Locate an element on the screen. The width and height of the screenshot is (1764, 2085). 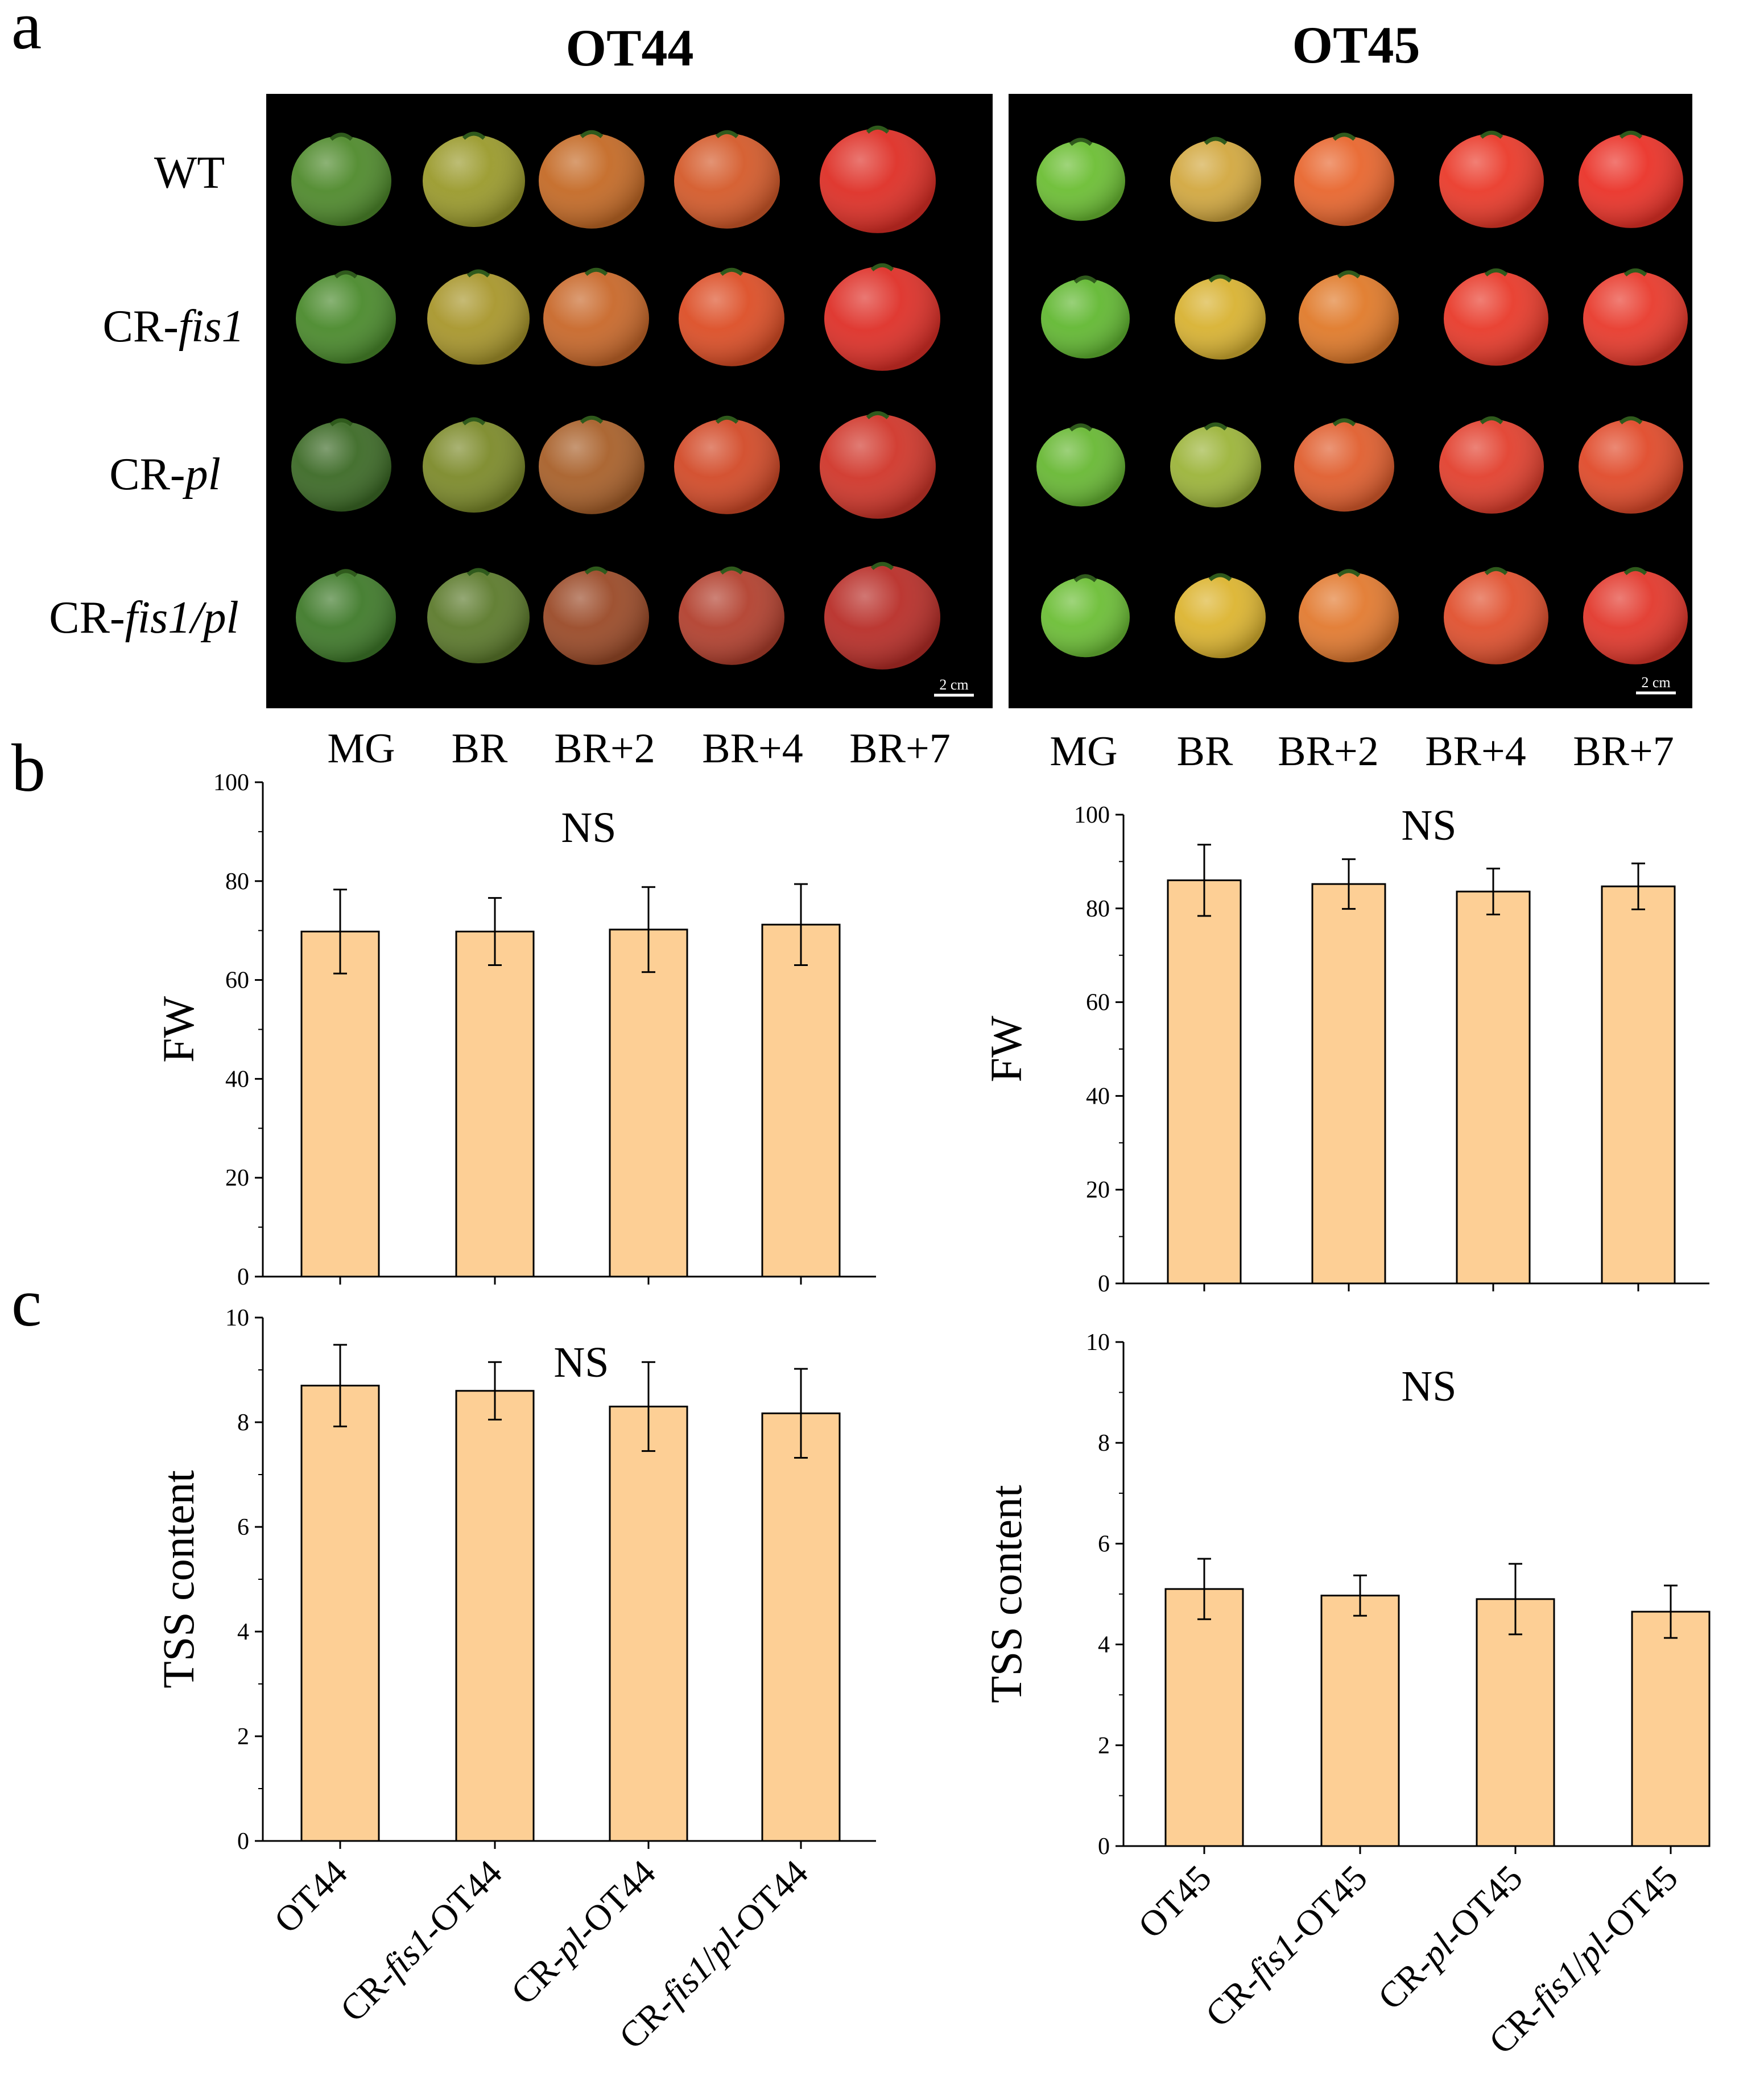
row-label-part: WT is located at coordinates (189, 173).